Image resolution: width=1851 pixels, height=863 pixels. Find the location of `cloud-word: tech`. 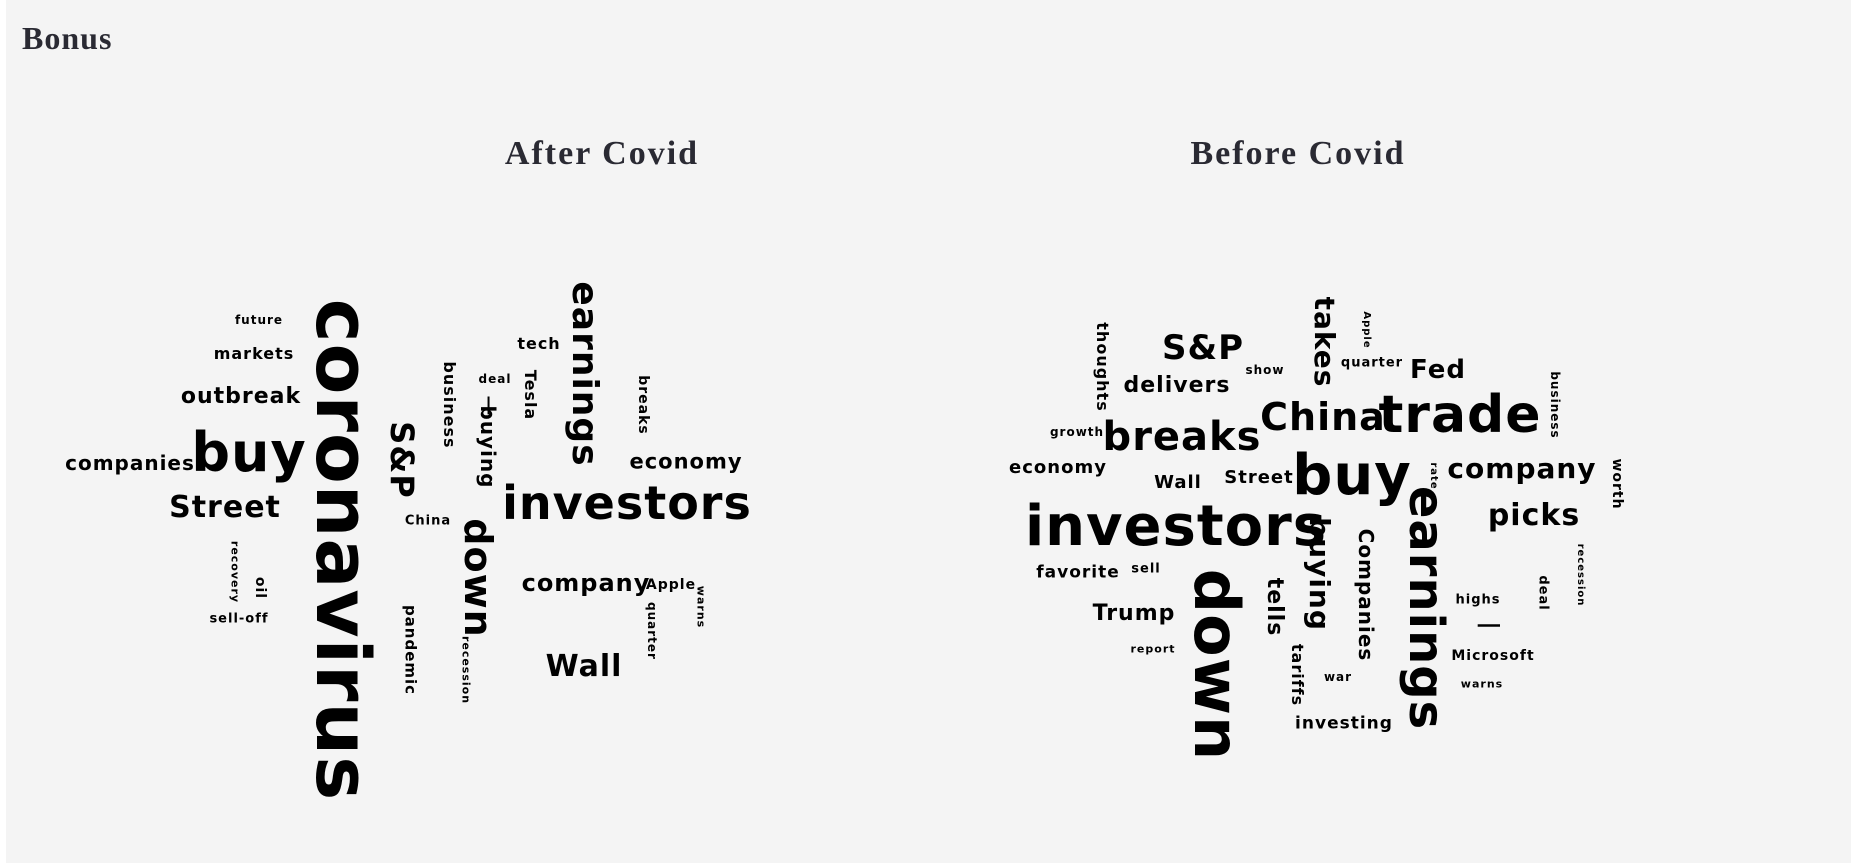

cloud-word: tech is located at coordinates (539, 343).